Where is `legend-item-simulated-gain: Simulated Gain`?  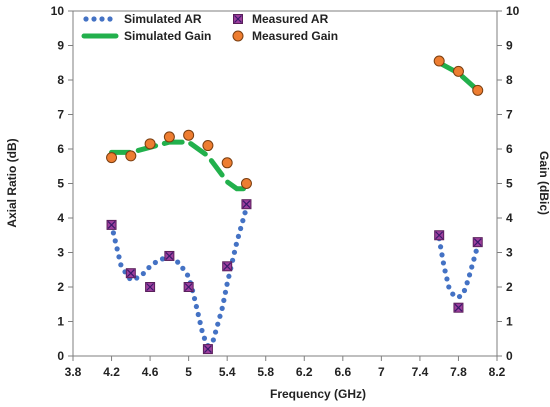 legend-item-simulated-gain: Simulated Gain is located at coordinates (146, 36).